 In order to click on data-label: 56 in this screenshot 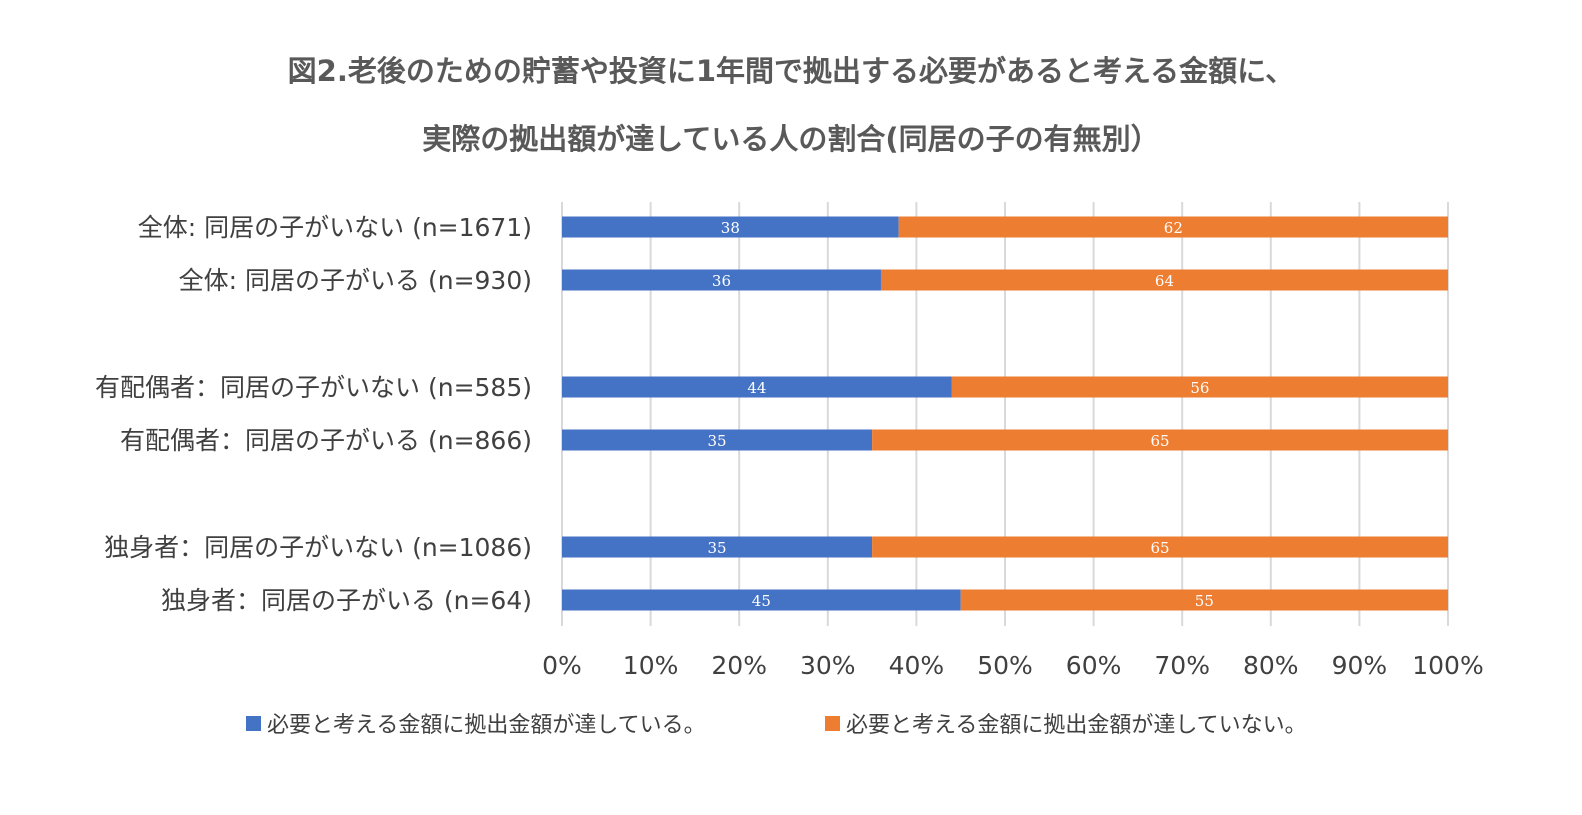, I will do `click(1199, 388)`.